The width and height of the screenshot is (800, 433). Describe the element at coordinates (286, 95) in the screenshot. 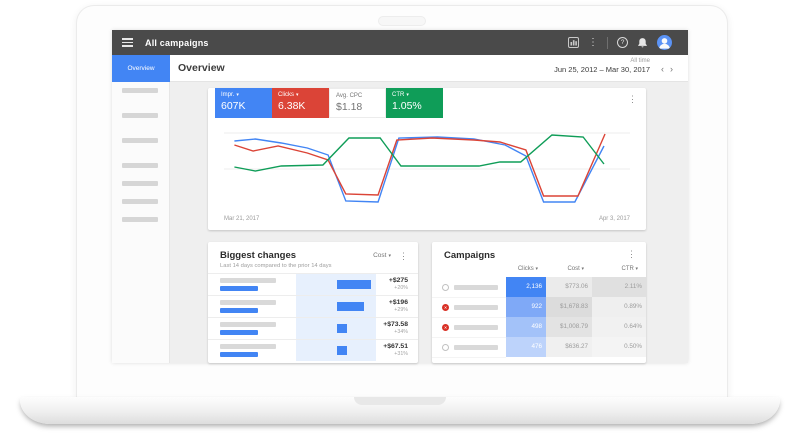

I see `metric-label-text: Clicks` at that location.